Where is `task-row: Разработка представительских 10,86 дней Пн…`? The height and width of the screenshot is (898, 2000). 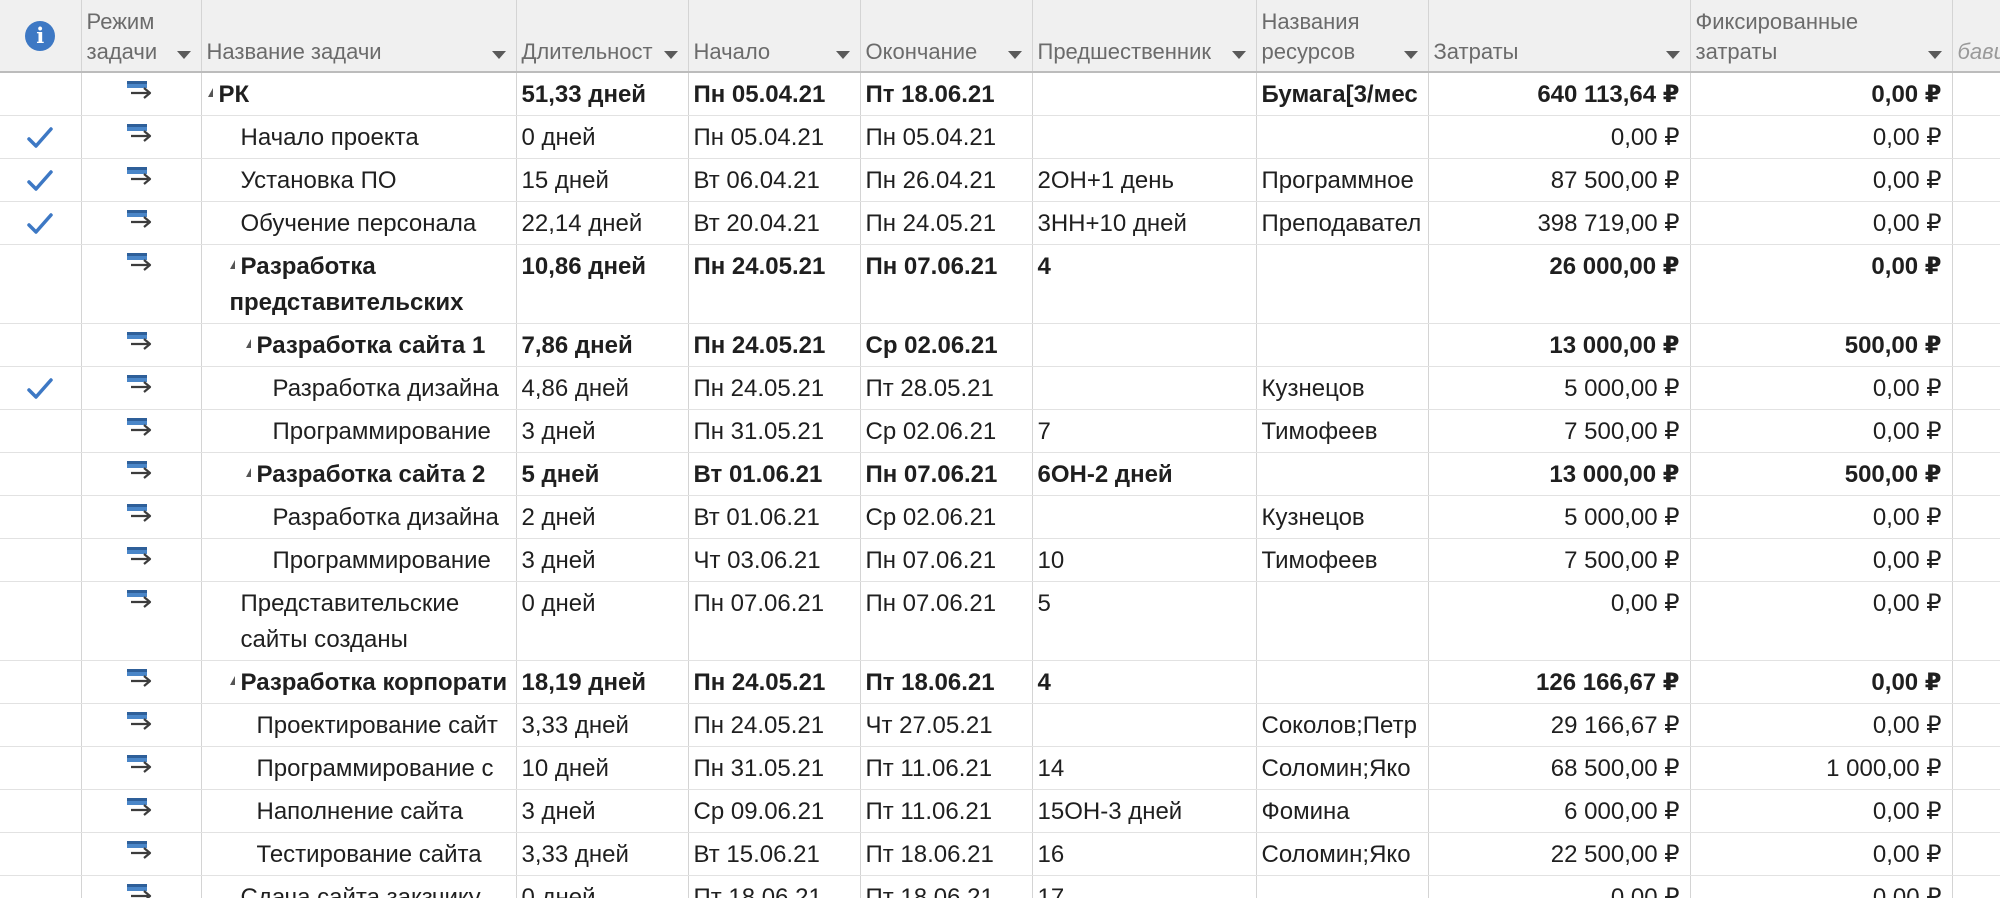
task-row: Разработка представительских 10,86 дней Пн… is located at coordinates (1000, 284).